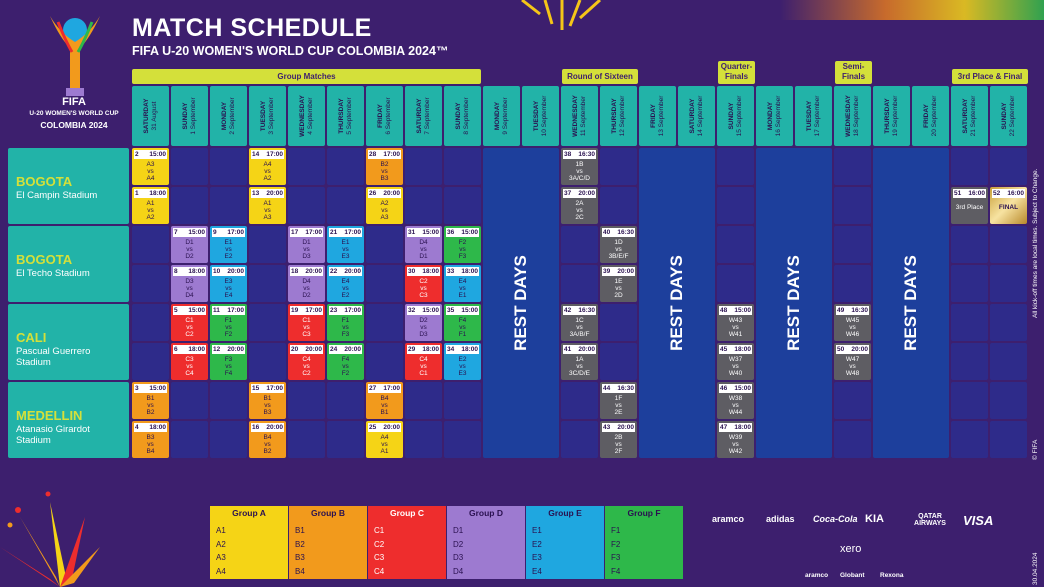  What do you see at coordinates (345, 116) in the screenshot?
I see `day-header: THURSDAY 5 September` at bounding box center [345, 116].